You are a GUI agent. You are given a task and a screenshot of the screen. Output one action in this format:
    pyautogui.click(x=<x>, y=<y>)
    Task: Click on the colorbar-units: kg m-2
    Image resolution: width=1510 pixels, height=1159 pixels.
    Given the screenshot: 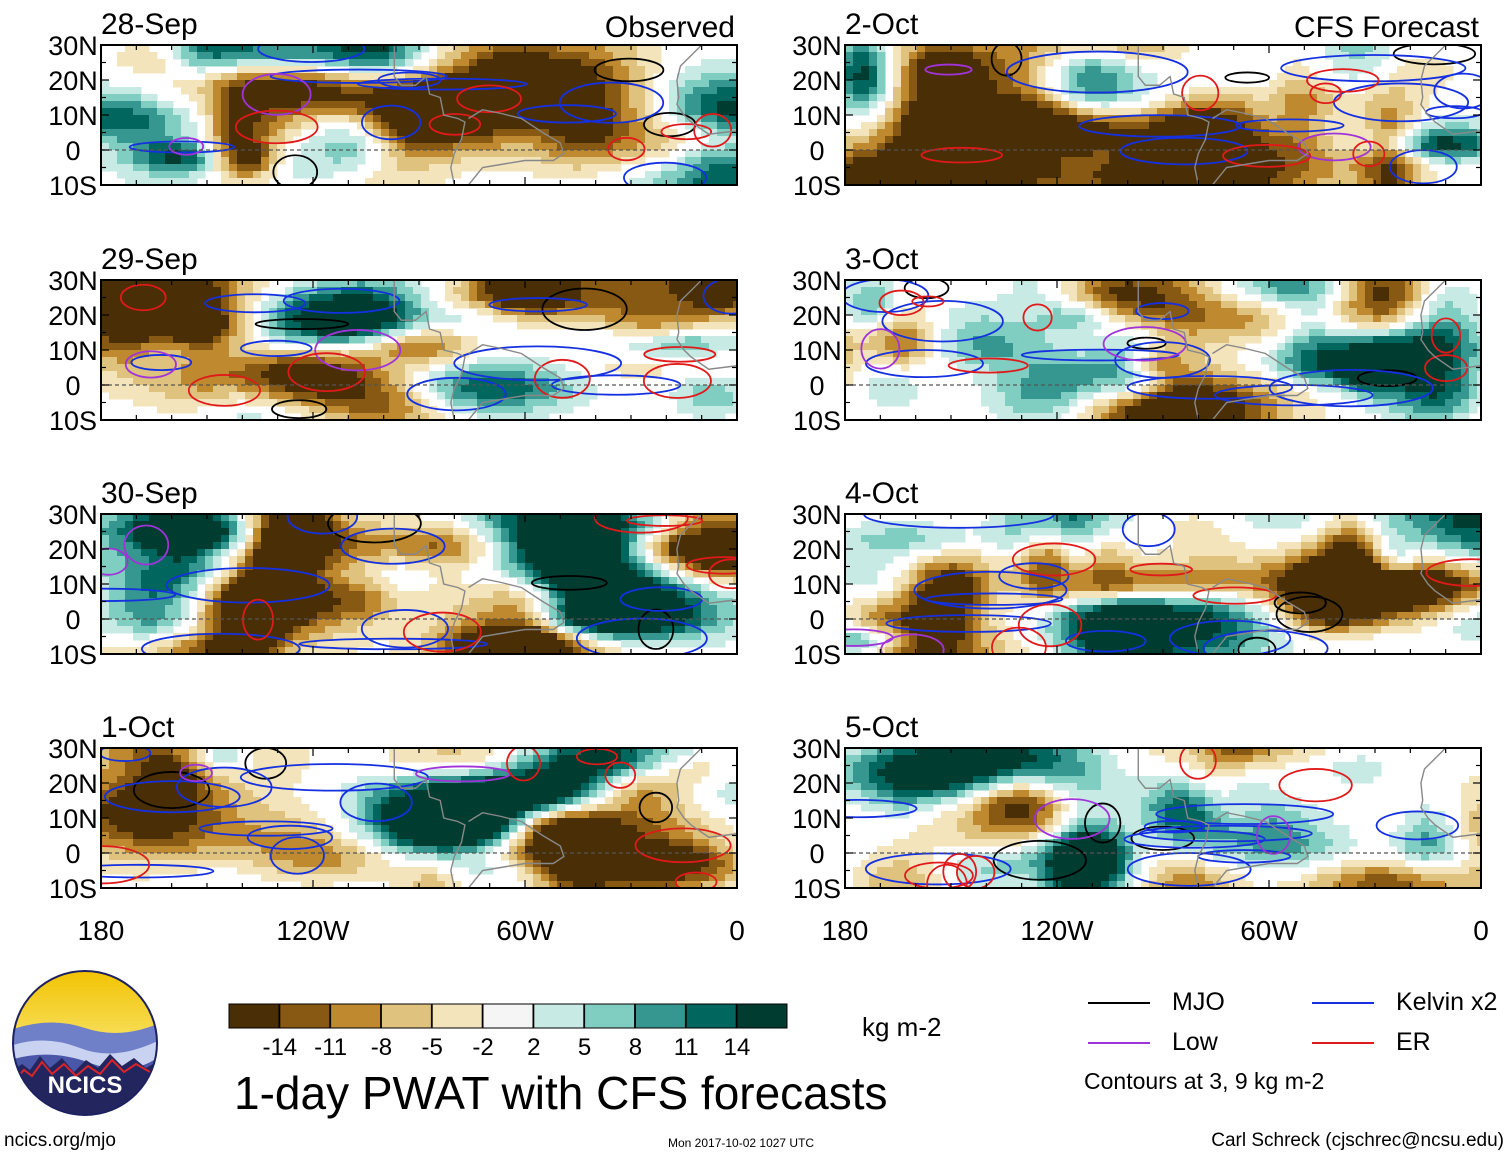 What is the action you would take?
    pyautogui.click(x=902, y=1027)
    